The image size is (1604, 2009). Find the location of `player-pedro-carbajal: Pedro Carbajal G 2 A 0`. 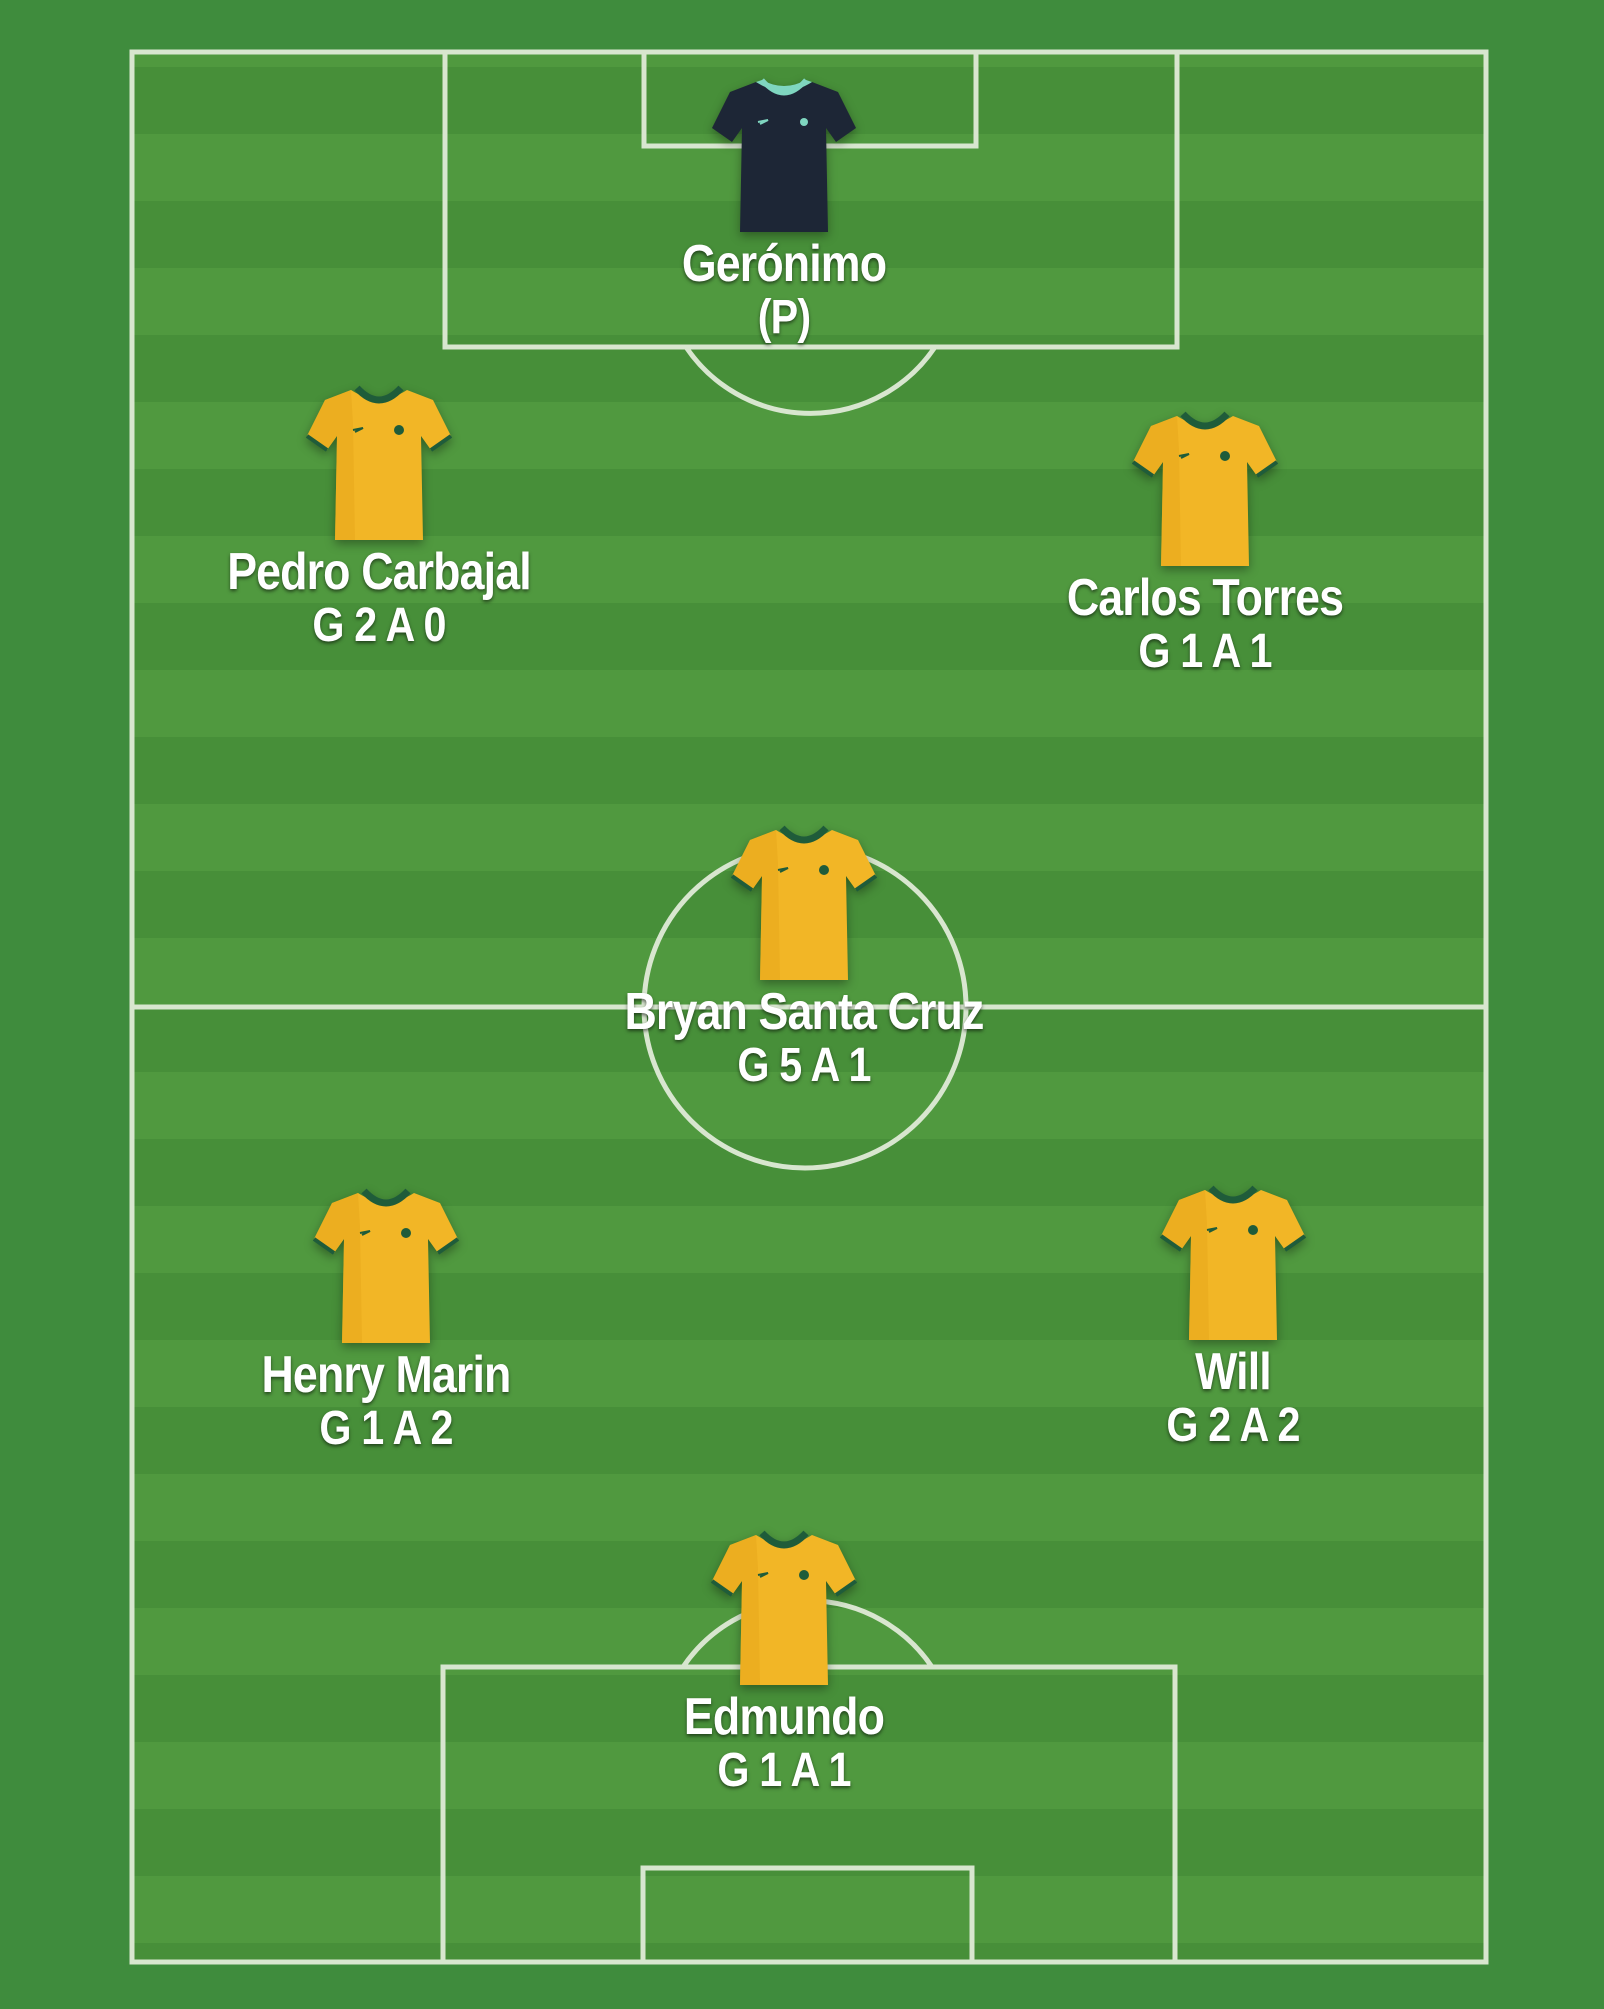

player-pedro-carbajal: Pedro Carbajal G 2 A 0 is located at coordinates (379, 518).